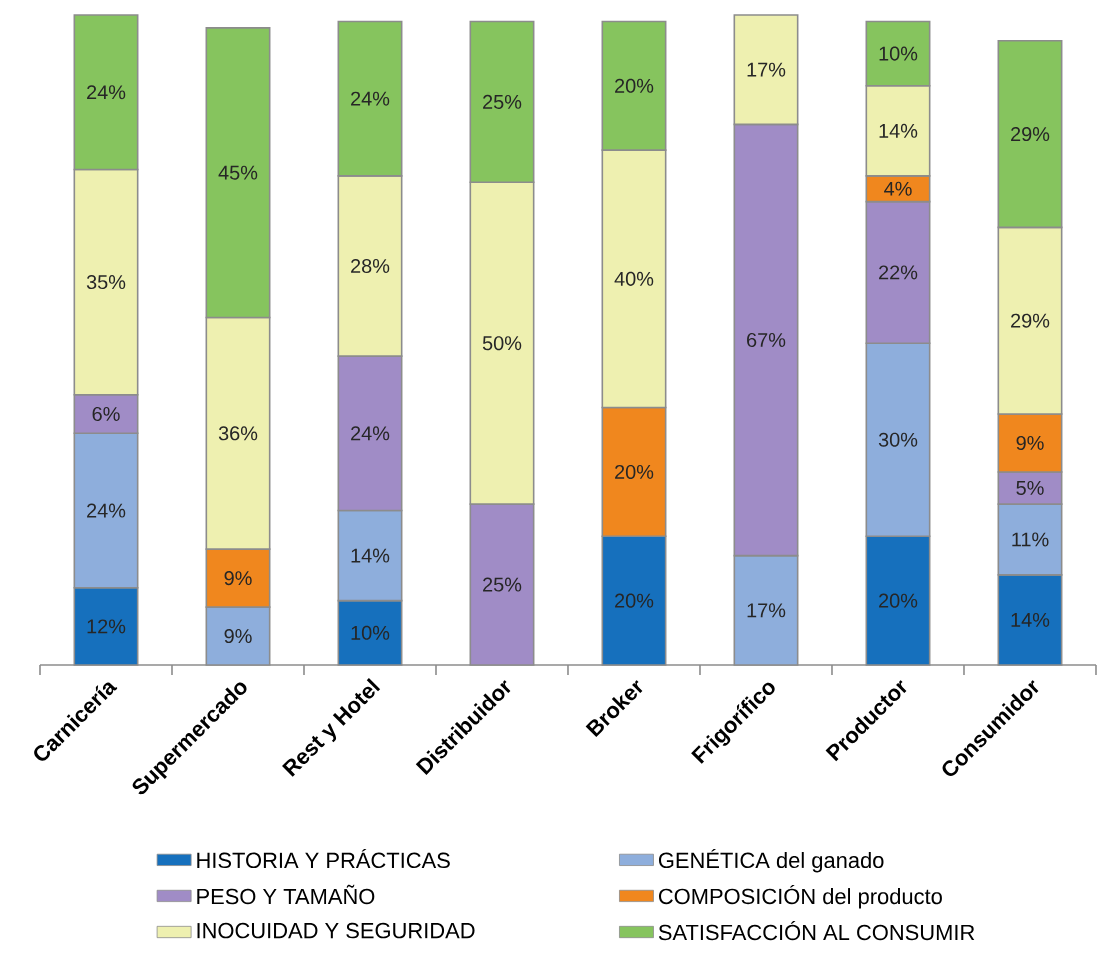  I want to click on data-label: 30%, so click(898, 439).